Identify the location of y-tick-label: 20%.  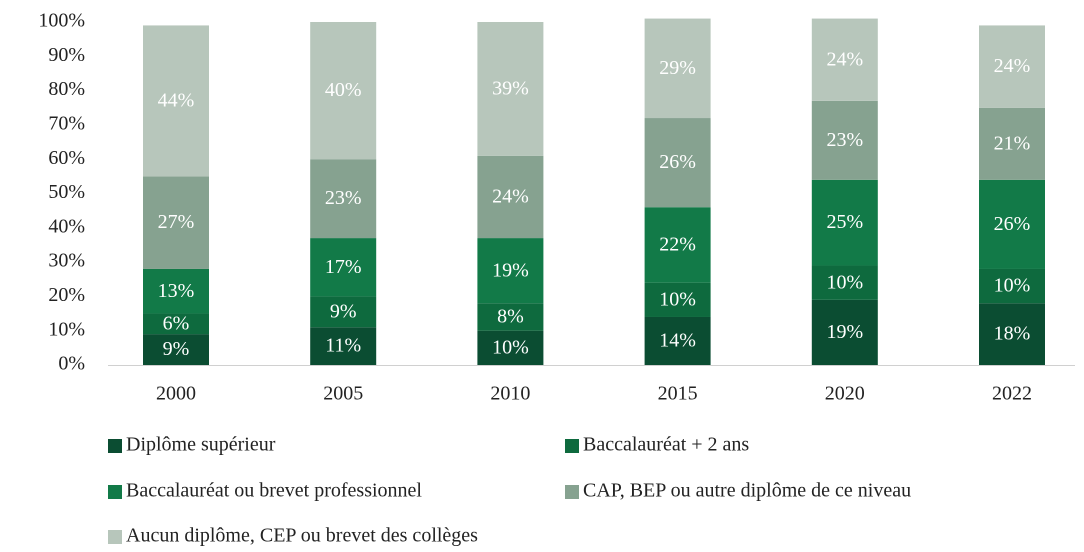
(66, 295).